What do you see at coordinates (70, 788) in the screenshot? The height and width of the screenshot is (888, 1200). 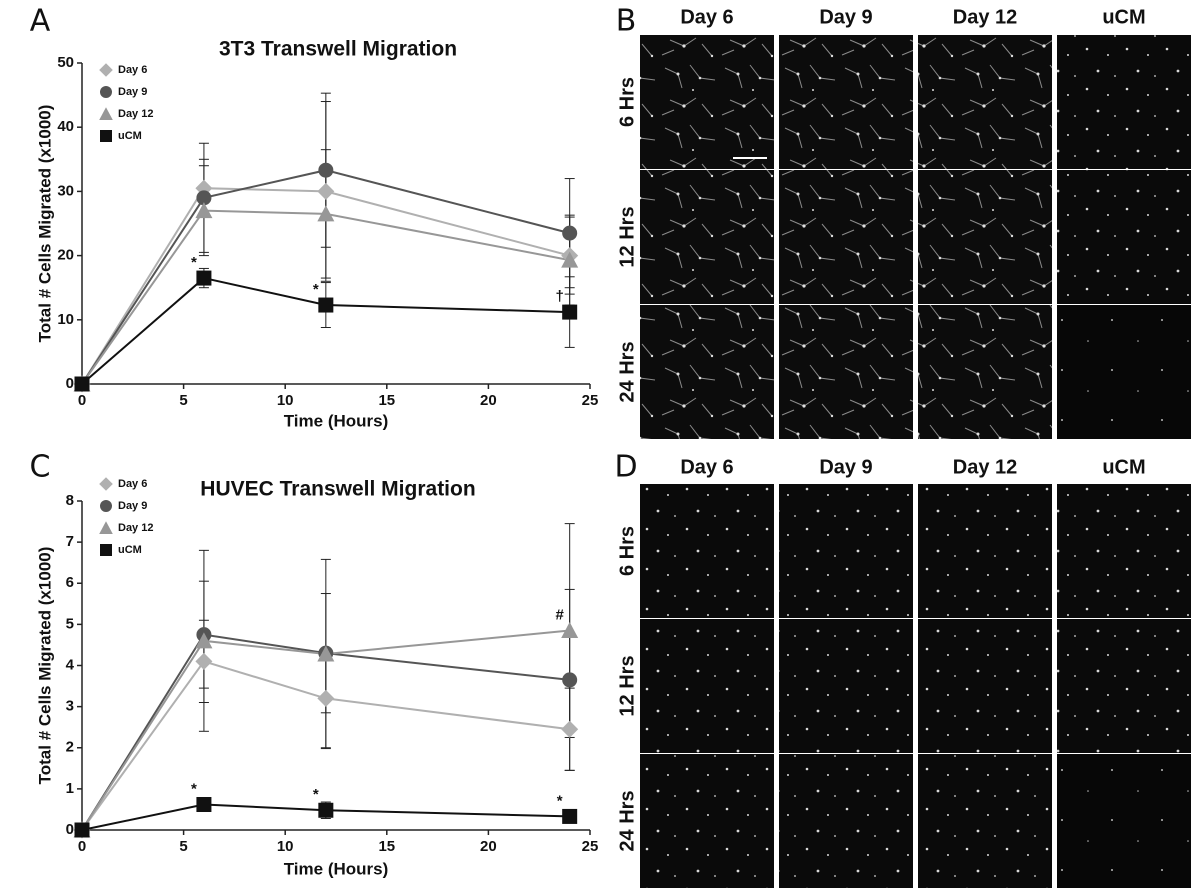 I see `y-tick-label: 1` at bounding box center [70, 788].